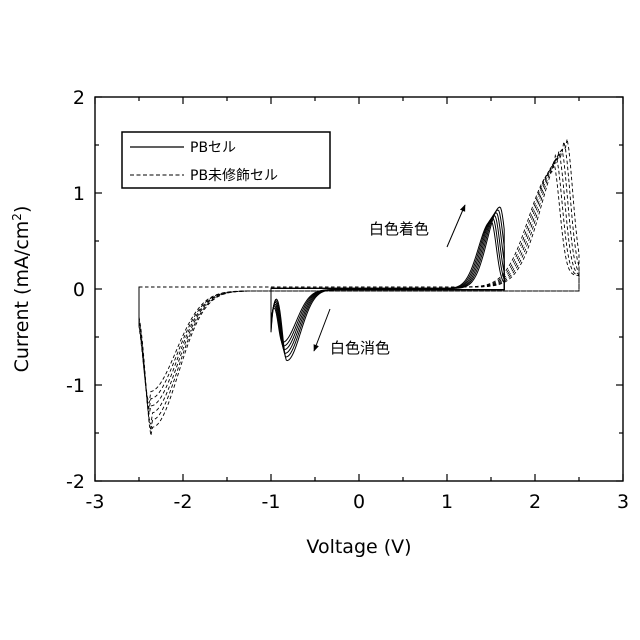 The height and width of the screenshot is (640, 640). What do you see at coordinates (17, 217) in the screenshot?
I see `y-axis-title-superscript: 2` at bounding box center [17, 217].